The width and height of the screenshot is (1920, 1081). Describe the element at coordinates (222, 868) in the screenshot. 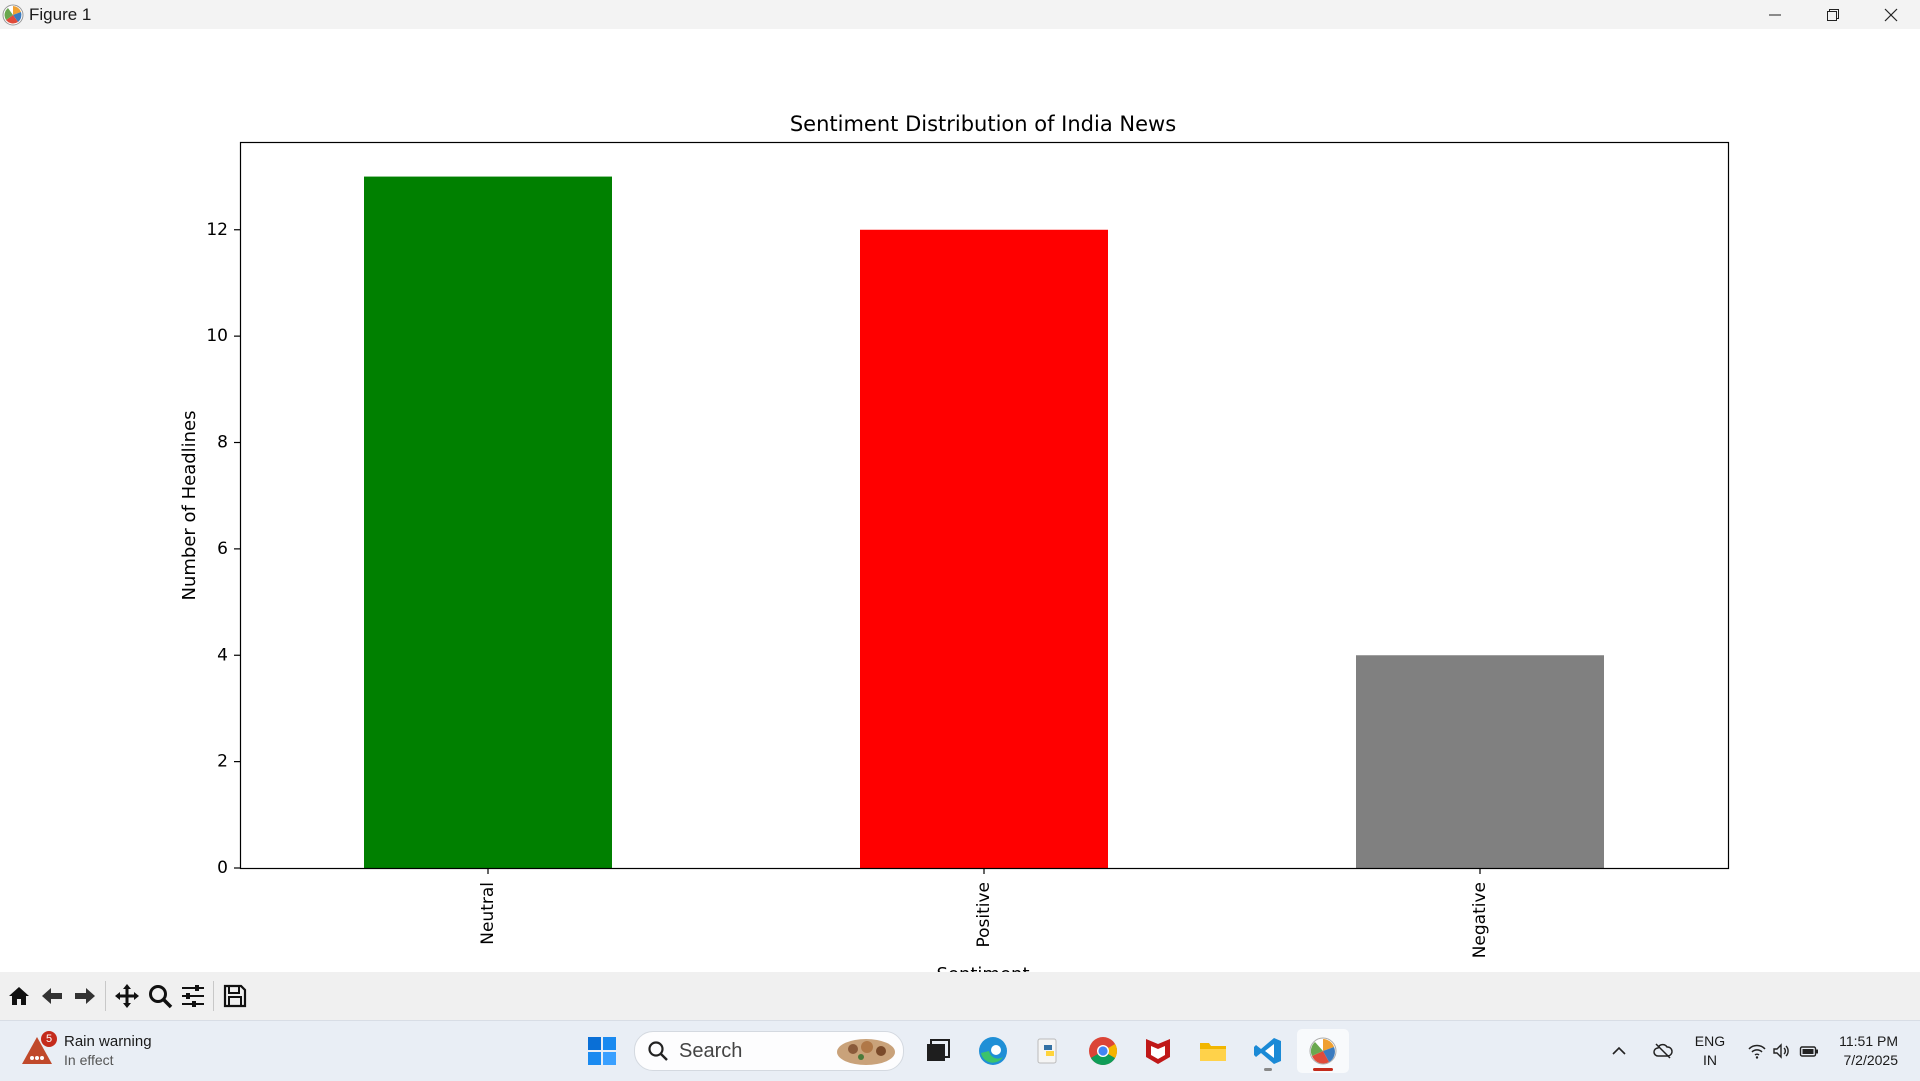

I see `y-tick-label: 0` at that location.